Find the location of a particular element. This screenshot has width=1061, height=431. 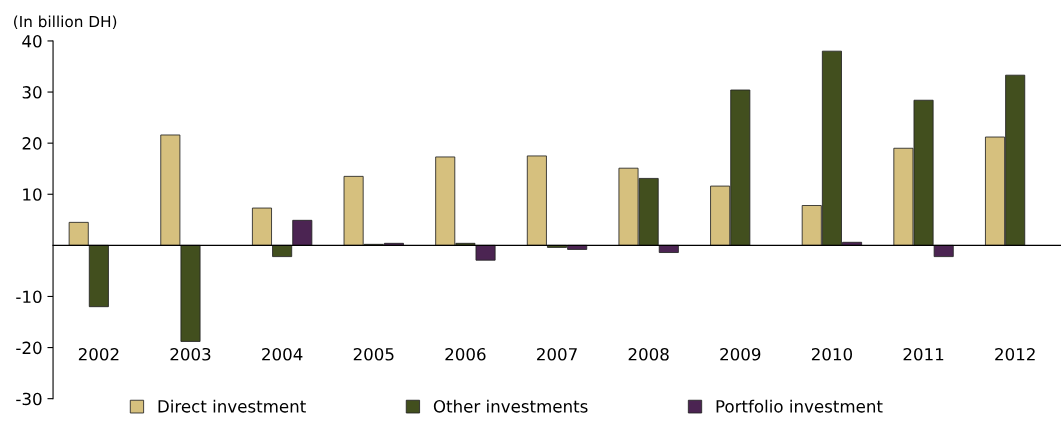

x-tick-label: 2005 is located at coordinates (373, 354).